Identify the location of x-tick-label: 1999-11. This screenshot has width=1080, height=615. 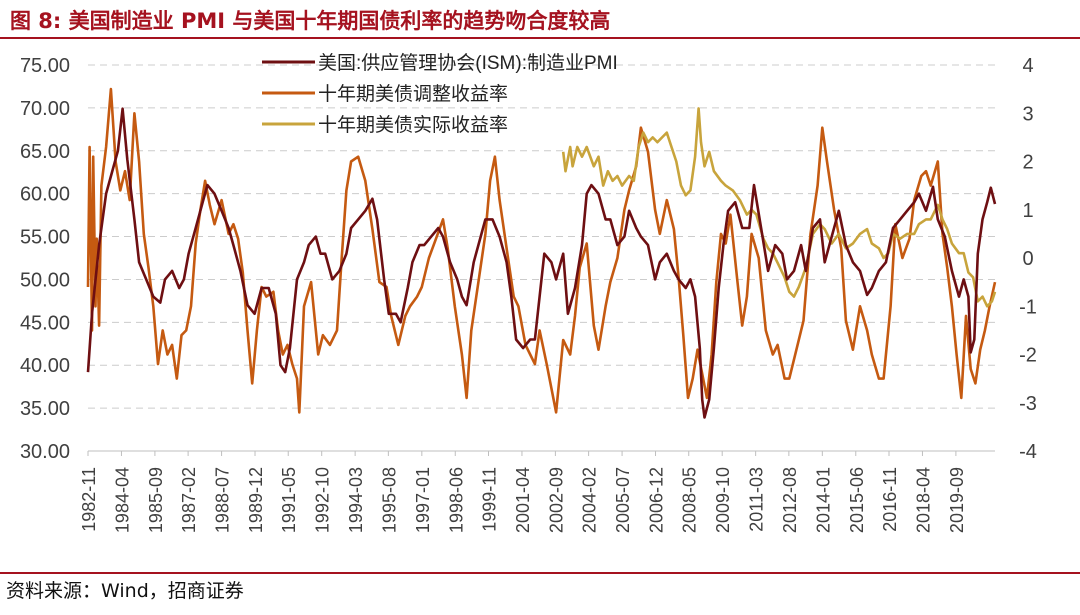
(489, 499).